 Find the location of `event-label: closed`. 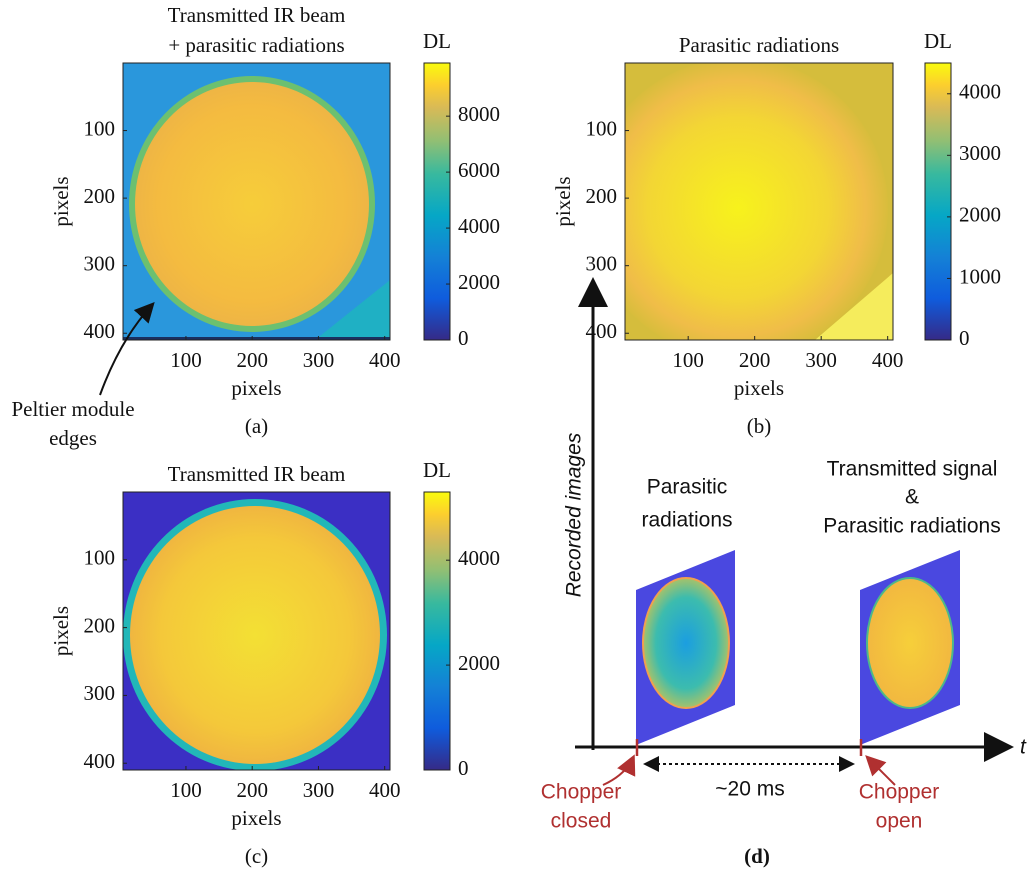

event-label: closed is located at coordinates (581, 821).